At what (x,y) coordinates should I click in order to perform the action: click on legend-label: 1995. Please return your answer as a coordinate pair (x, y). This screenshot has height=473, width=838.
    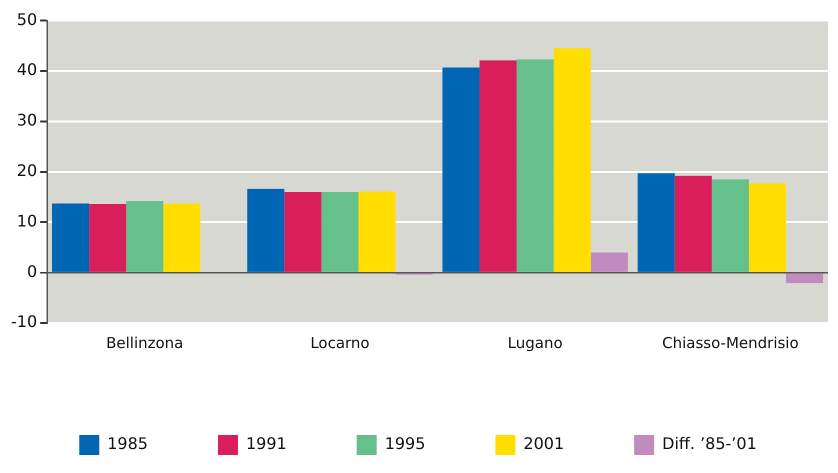
    Looking at the image, I should click on (405, 444).